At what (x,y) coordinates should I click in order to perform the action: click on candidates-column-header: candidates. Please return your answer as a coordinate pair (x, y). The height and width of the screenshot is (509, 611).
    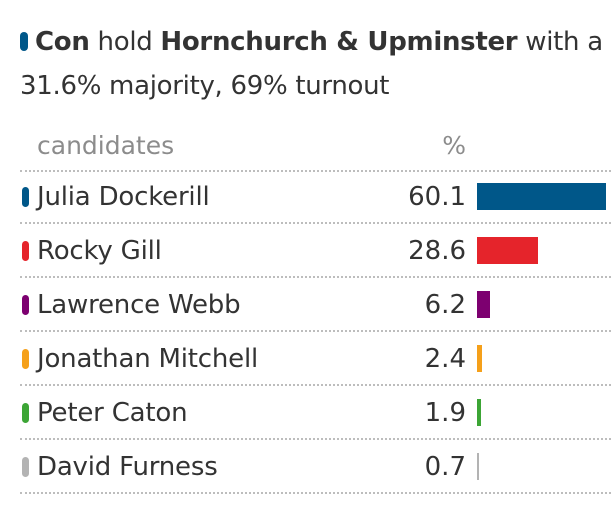
    Looking at the image, I should click on (106, 145).